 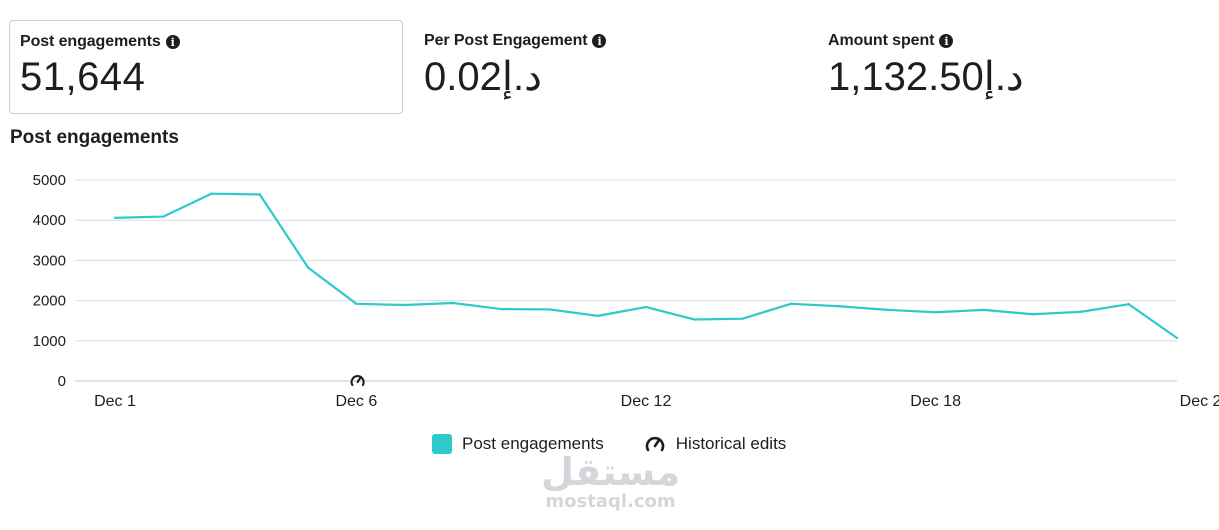 I want to click on y-tick-label: 0, so click(x=62, y=381).